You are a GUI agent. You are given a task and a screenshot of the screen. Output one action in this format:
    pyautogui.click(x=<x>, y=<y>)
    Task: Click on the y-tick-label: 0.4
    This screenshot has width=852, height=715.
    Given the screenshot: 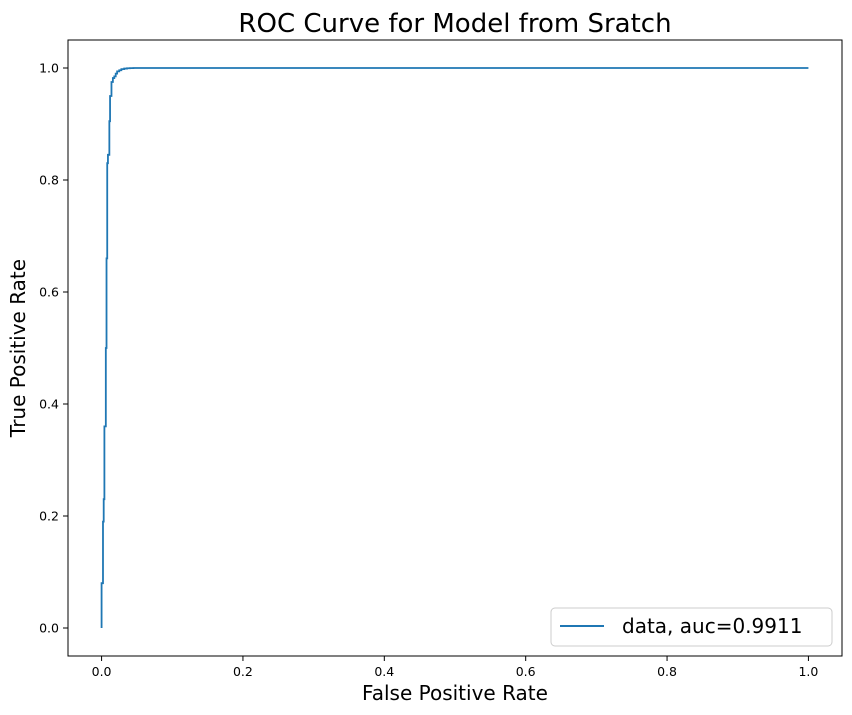 What is the action you would take?
    pyautogui.click(x=49, y=404)
    